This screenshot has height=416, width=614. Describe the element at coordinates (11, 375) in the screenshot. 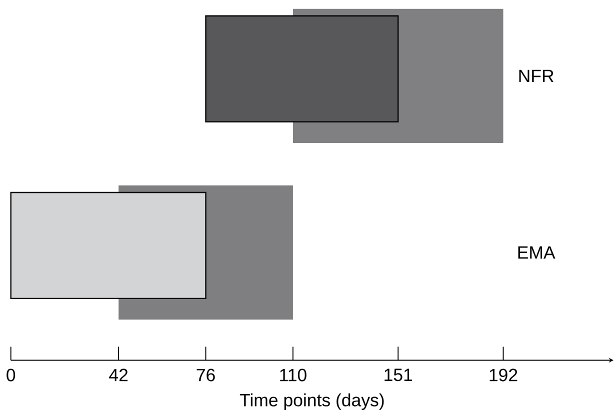

I see `x-tick-label: 0` at that location.